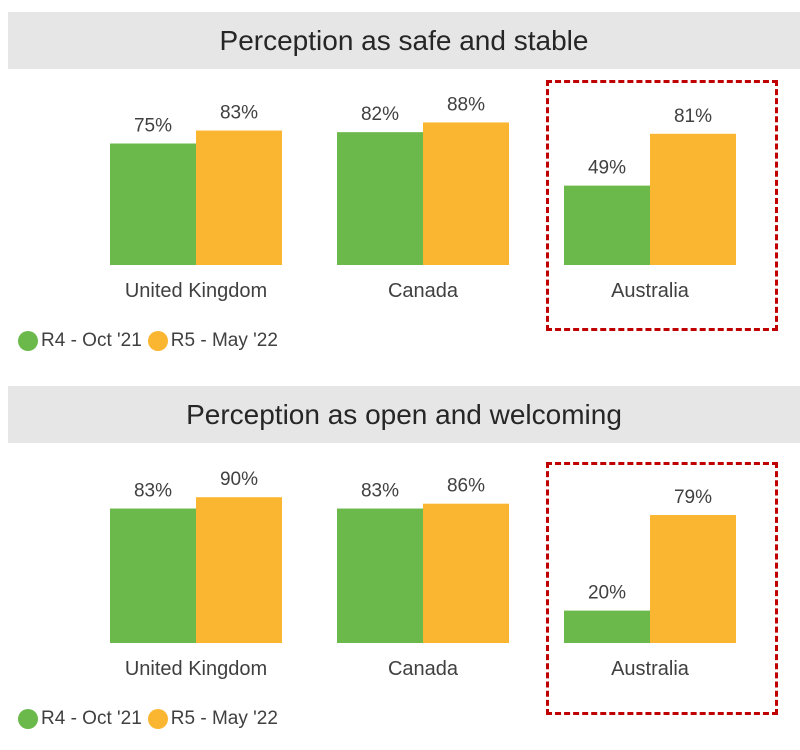 The height and width of the screenshot is (750, 800). Describe the element at coordinates (239, 113) in the screenshot. I see `data-label-united-kingdom-r5: 83%` at that location.